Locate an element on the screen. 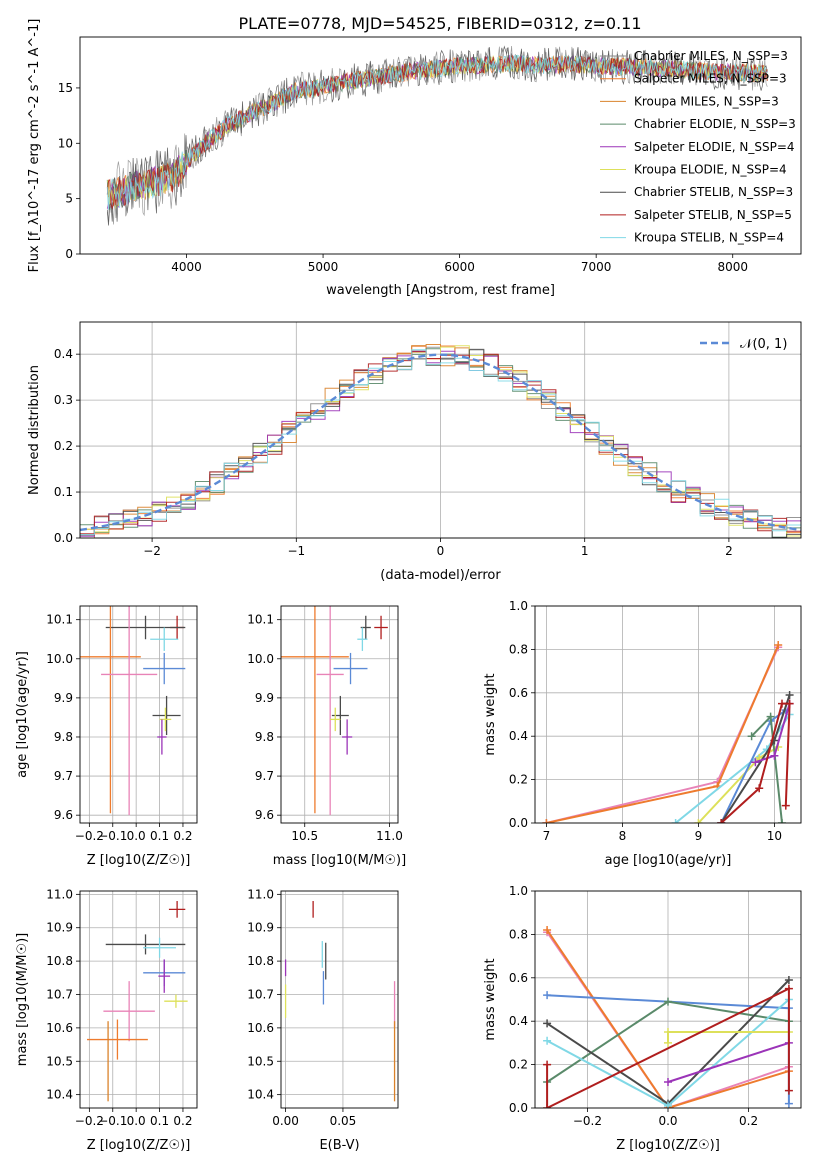  legend: 𝒩(0, 1) is located at coordinates (743, 344).